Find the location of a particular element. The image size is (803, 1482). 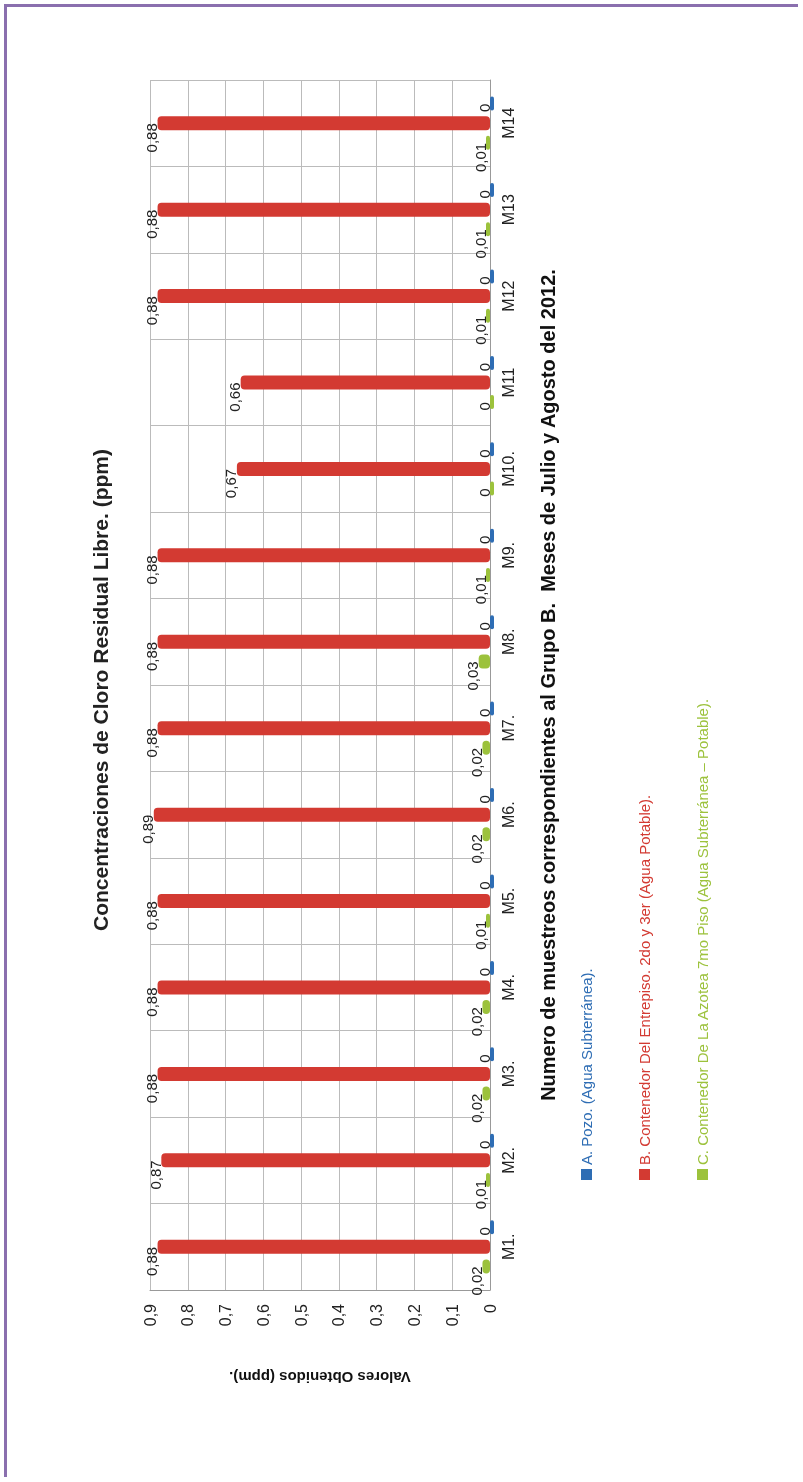

y-tick-label: M1. is located at coordinates (508, 1247).